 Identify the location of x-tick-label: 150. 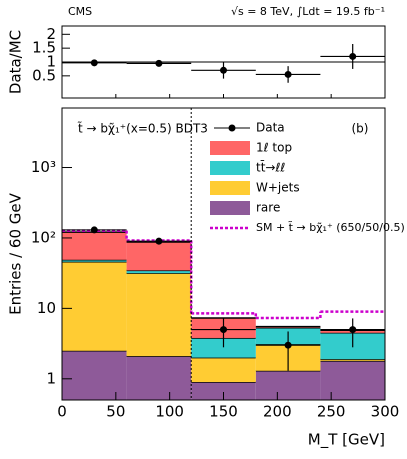
(223, 412).